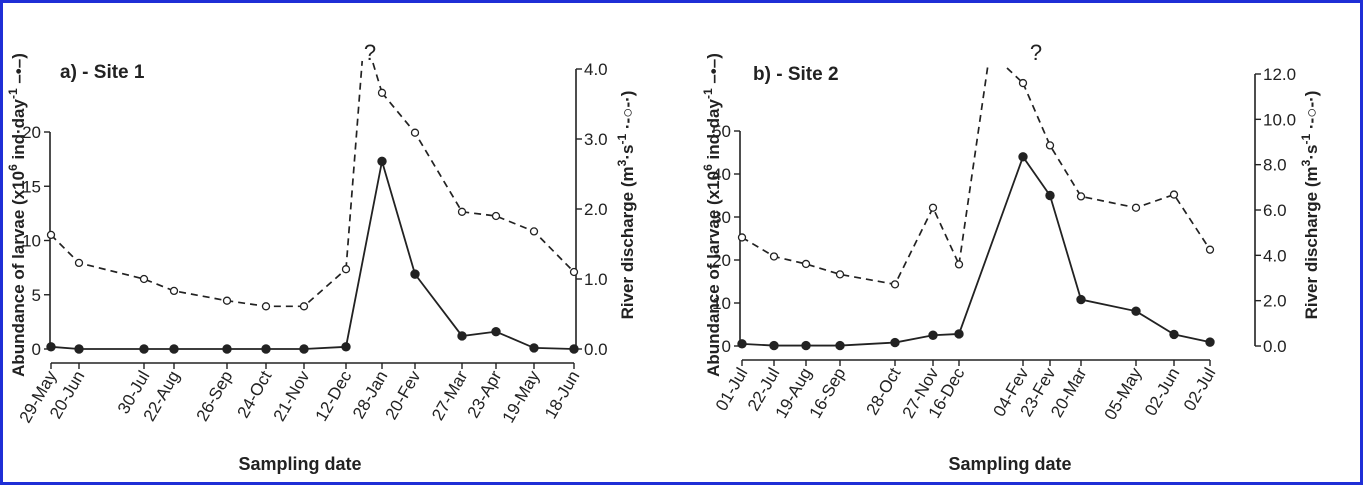 The width and height of the screenshot is (1363, 485). I want to click on annotation-question: ?, so click(1036, 52).